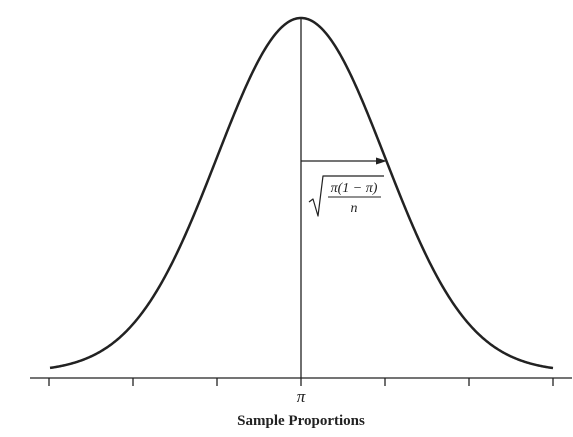 This screenshot has height=437, width=573. I want to click on x-axis-ticks, so click(301, 382).